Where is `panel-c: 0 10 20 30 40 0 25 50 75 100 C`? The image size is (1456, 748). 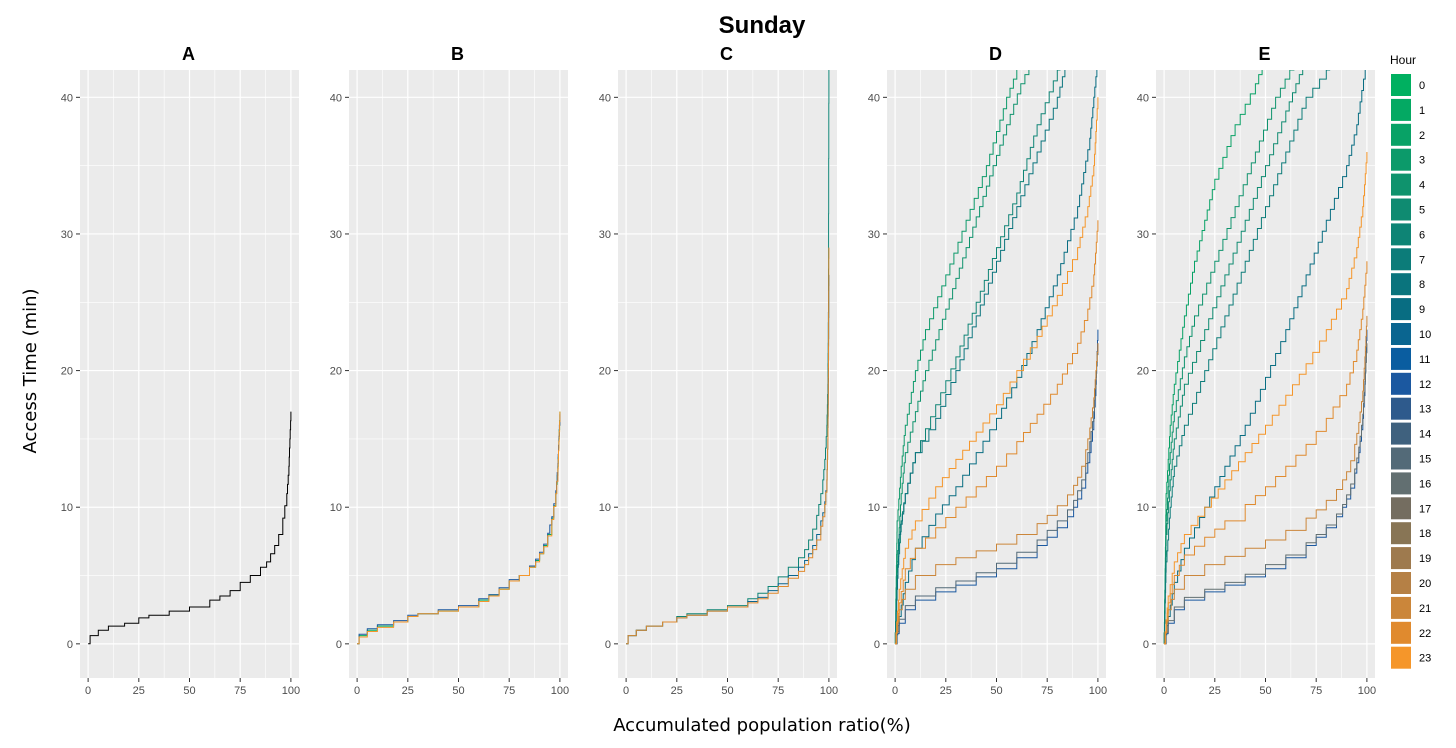
panel-c: 0 10 20 30 40 0 25 50 75 100 C is located at coordinates (718, 370).